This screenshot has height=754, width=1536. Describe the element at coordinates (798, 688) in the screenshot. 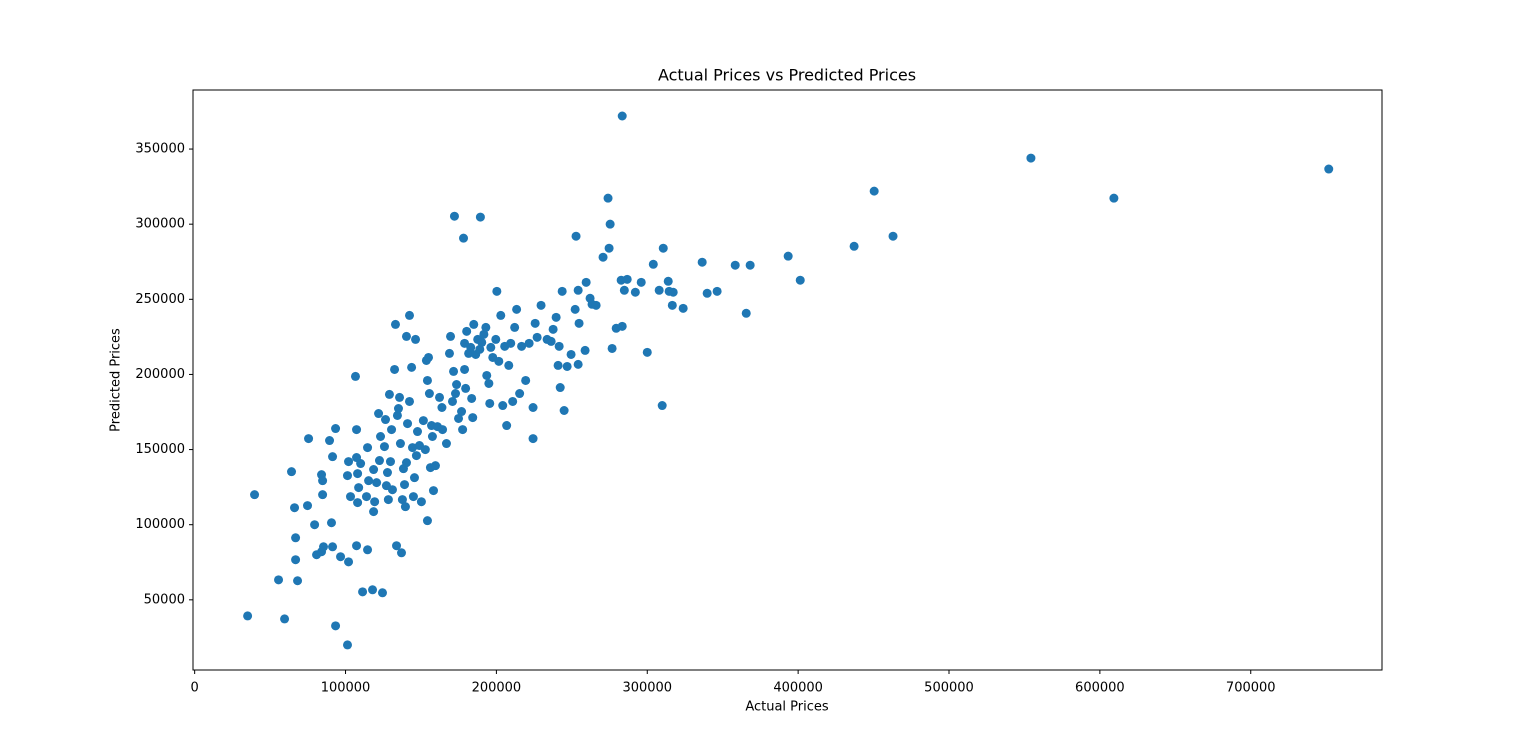

I see `x-tick-label: 400000` at that location.